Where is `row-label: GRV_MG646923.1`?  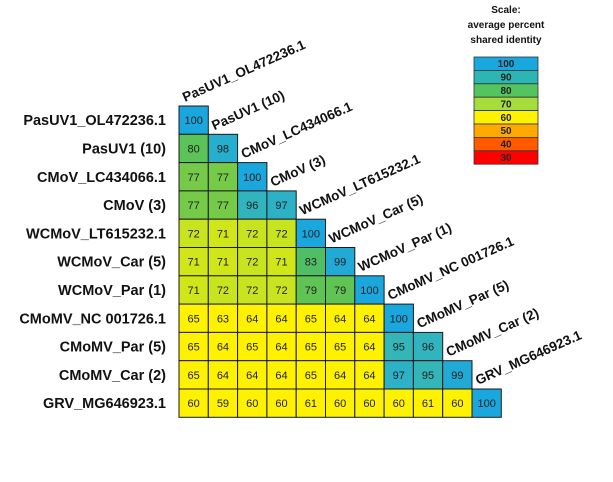 row-label: GRV_MG646923.1 is located at coordinates (104, 404).